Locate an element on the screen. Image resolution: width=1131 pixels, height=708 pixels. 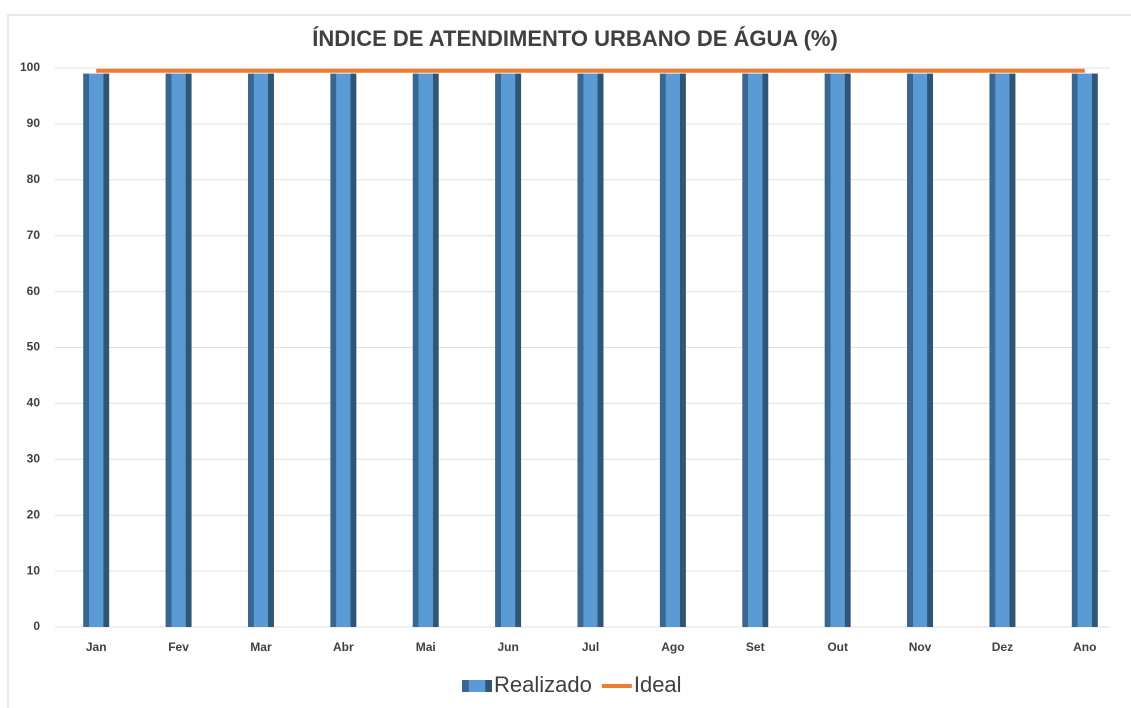
x-tick-label: Jul is located at coordinates (590, 647).